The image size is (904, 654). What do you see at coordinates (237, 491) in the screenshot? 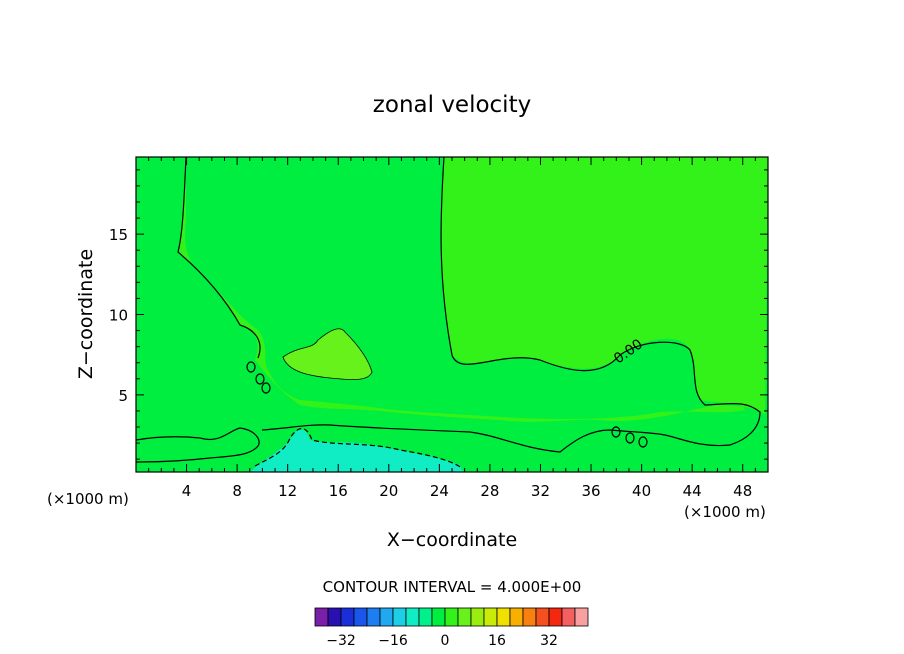
I see `x-tick-label: 8` at bounding box center [237, 491].